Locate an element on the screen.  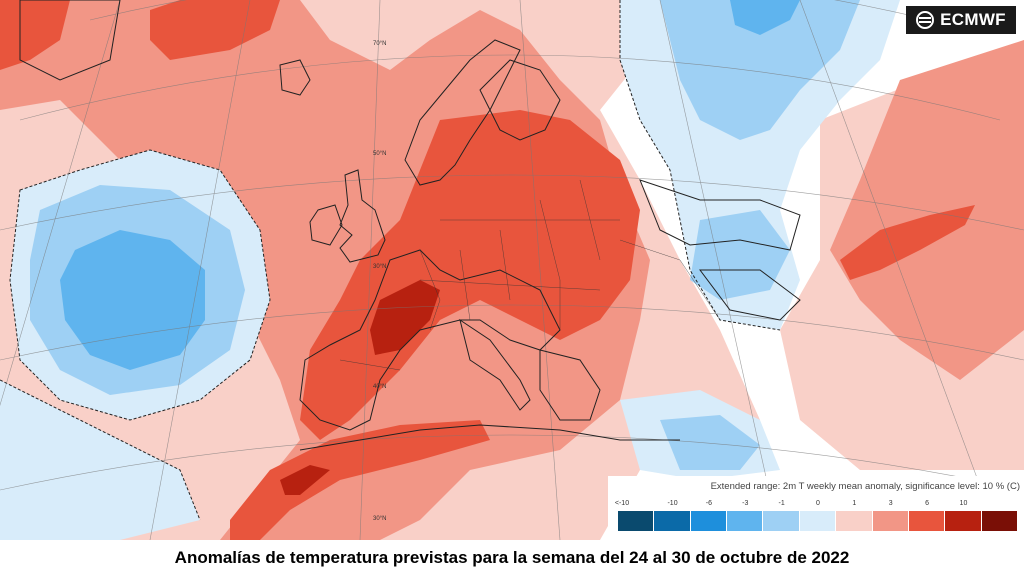
legend-tick-label: 1 is located at coordinates (854, 503).